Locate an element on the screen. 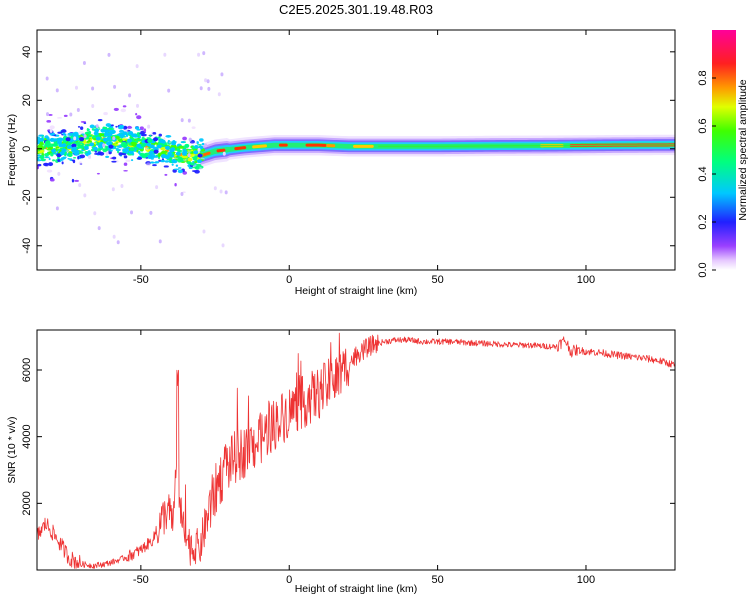 Image resolution: width=750 pixels, height=600 pixels. snr-y-tick-label: 2000 is located at coordinates (27, 503).